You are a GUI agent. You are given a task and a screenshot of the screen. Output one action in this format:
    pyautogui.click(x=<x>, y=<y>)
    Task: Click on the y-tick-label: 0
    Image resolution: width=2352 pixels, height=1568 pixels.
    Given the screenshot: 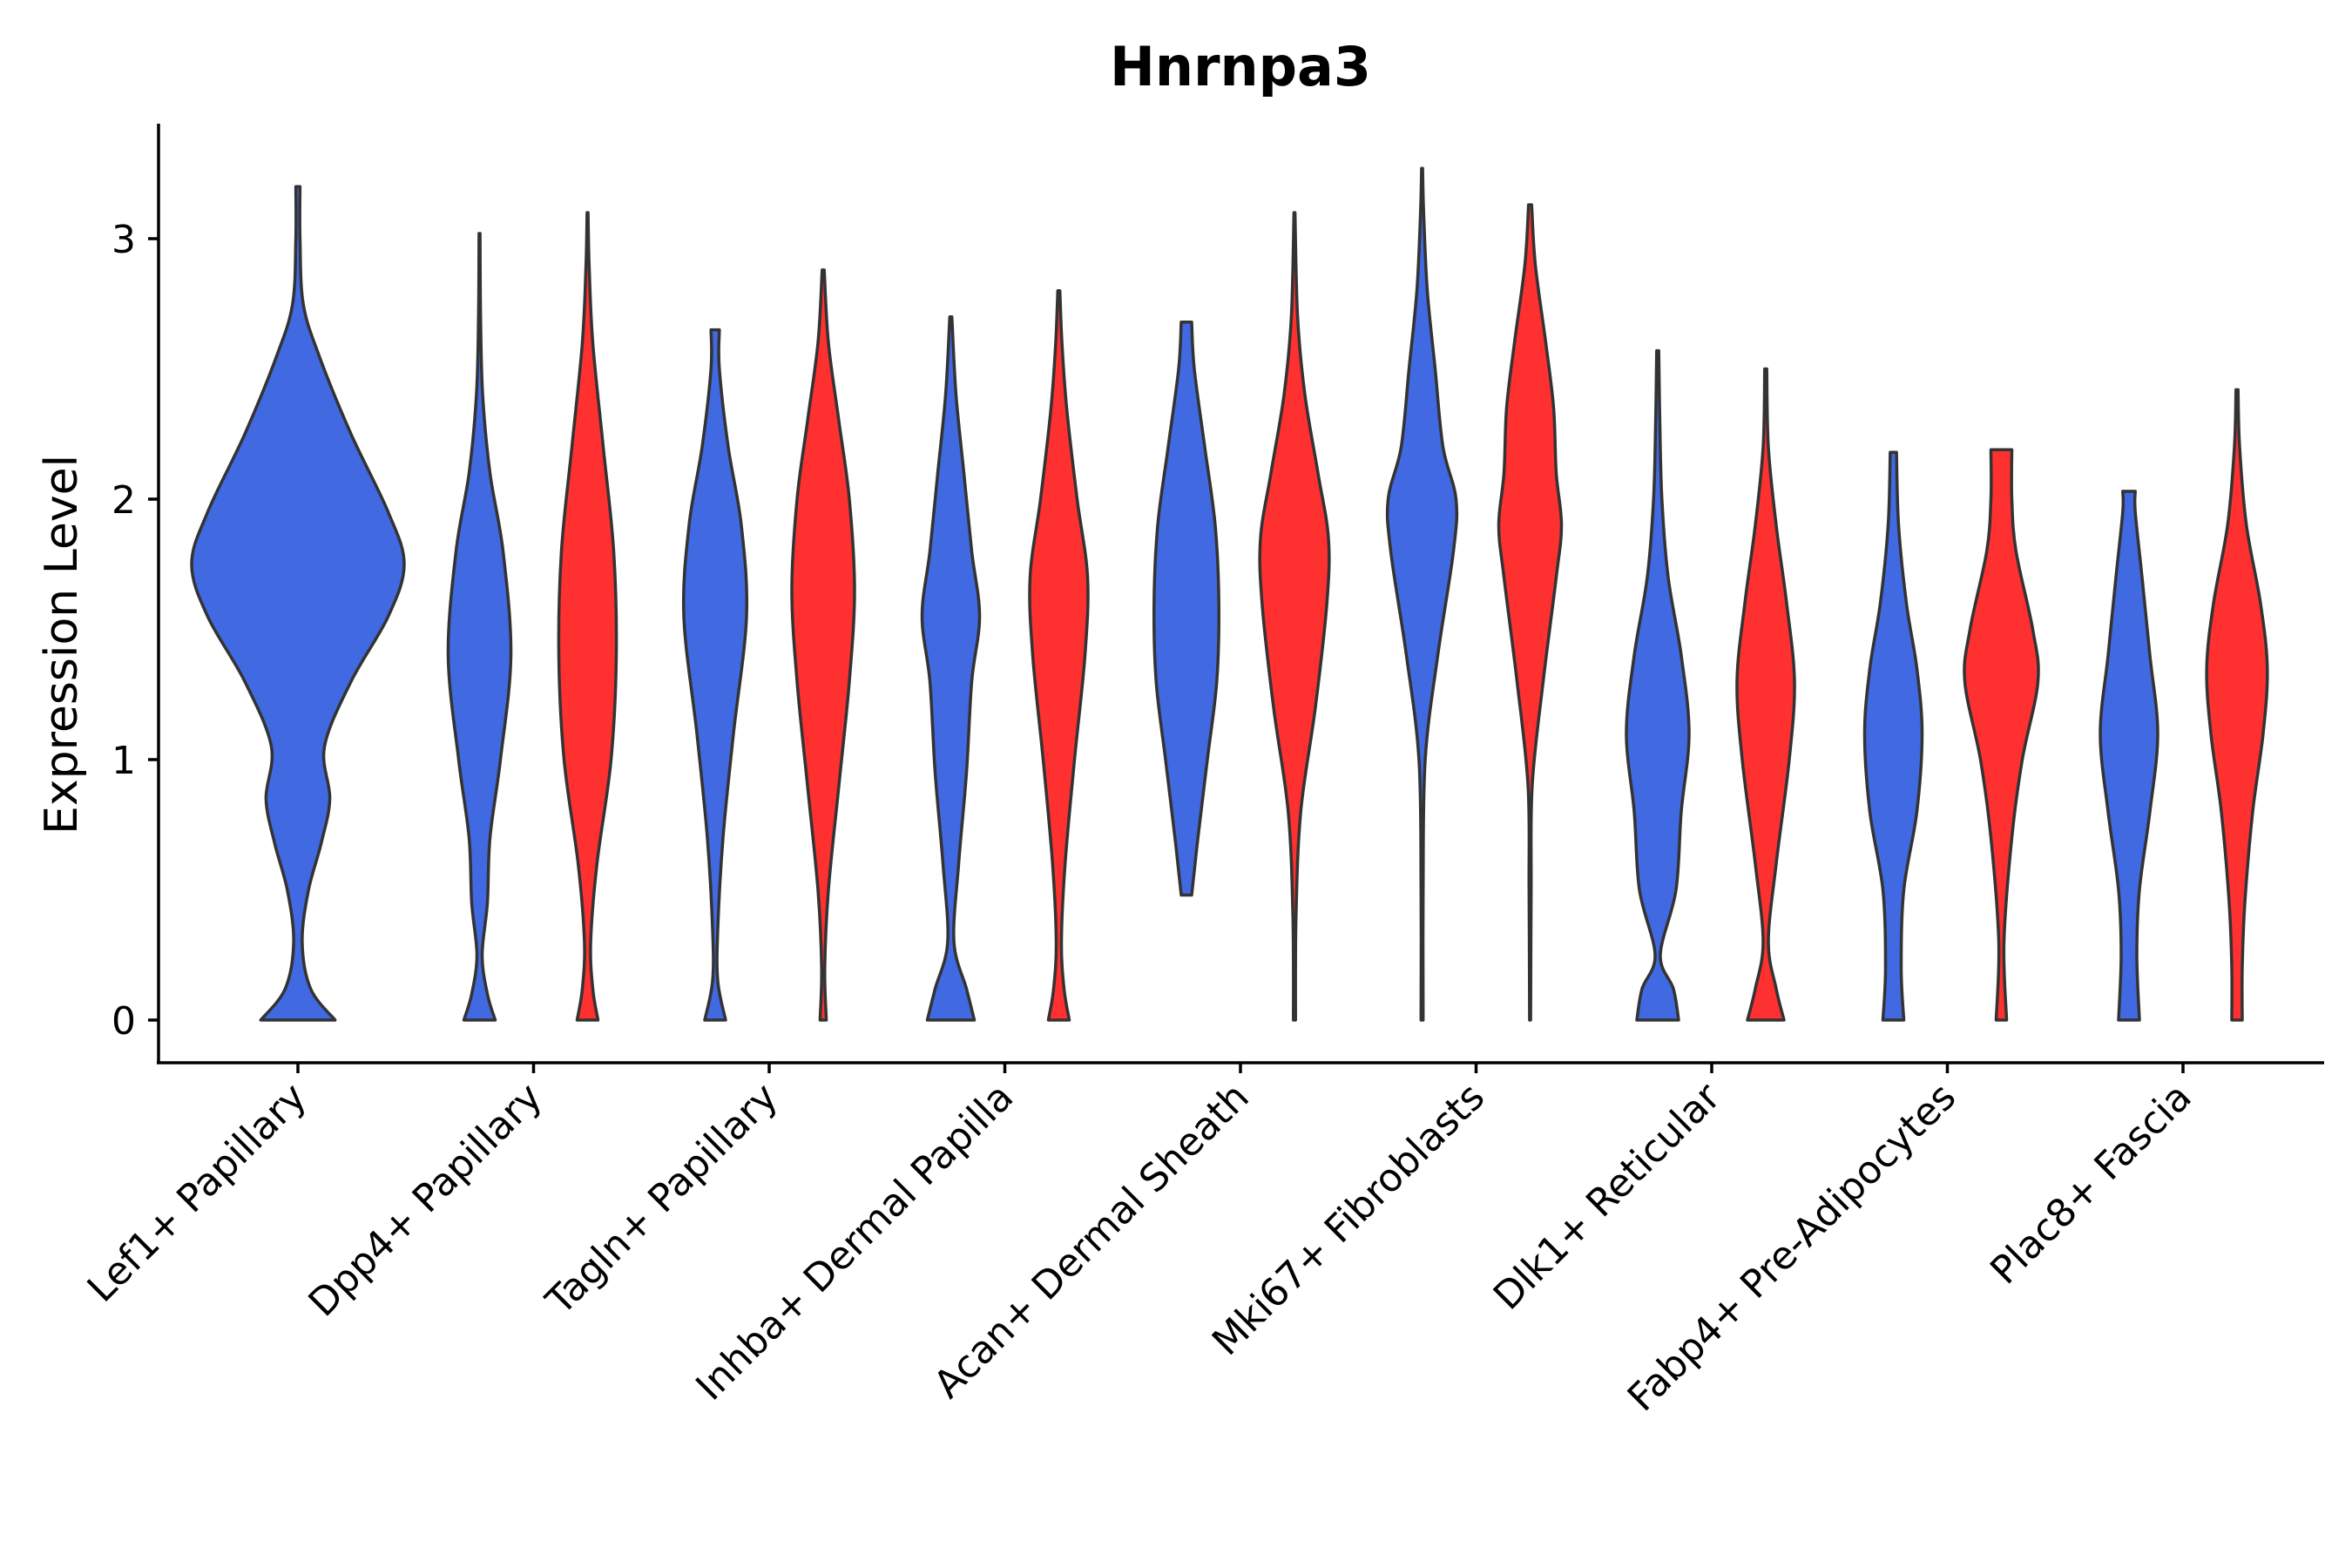 What is the action you would take?
    pyautogui.click(x=124, y=1022)
    